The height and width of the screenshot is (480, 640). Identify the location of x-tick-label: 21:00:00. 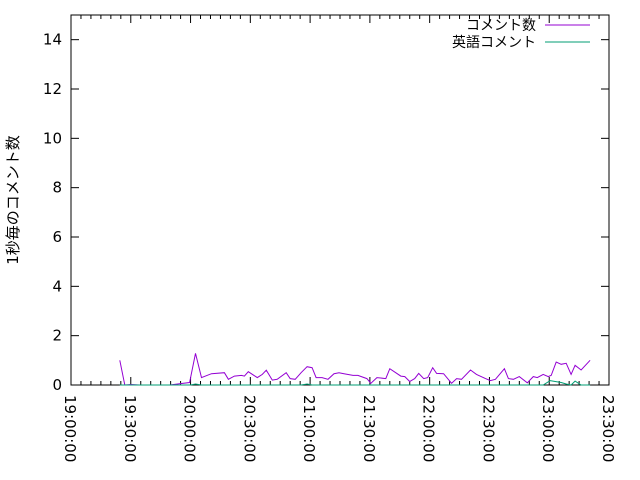
(309, 428).